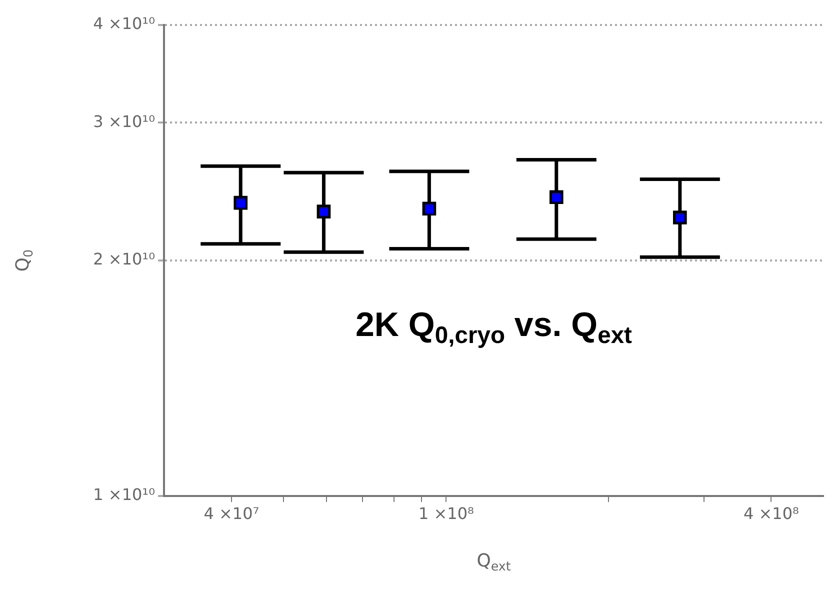 The width and height of the screenshot is (834, 589). What do you see at coordinates (446, 513) in the screenshot?
I see `x-tick-label: 1 ×10⁸` at bounding box center [446, 513].